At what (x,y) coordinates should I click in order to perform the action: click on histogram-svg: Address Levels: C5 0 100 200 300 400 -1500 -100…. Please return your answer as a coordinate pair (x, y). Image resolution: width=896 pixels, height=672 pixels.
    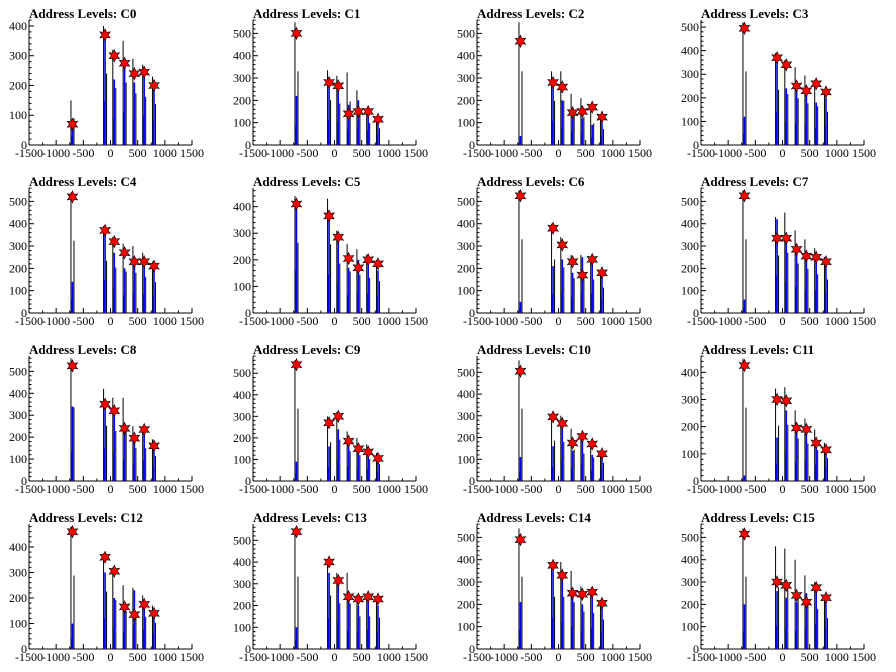
    Looking at the image, I should click on (330, 251).